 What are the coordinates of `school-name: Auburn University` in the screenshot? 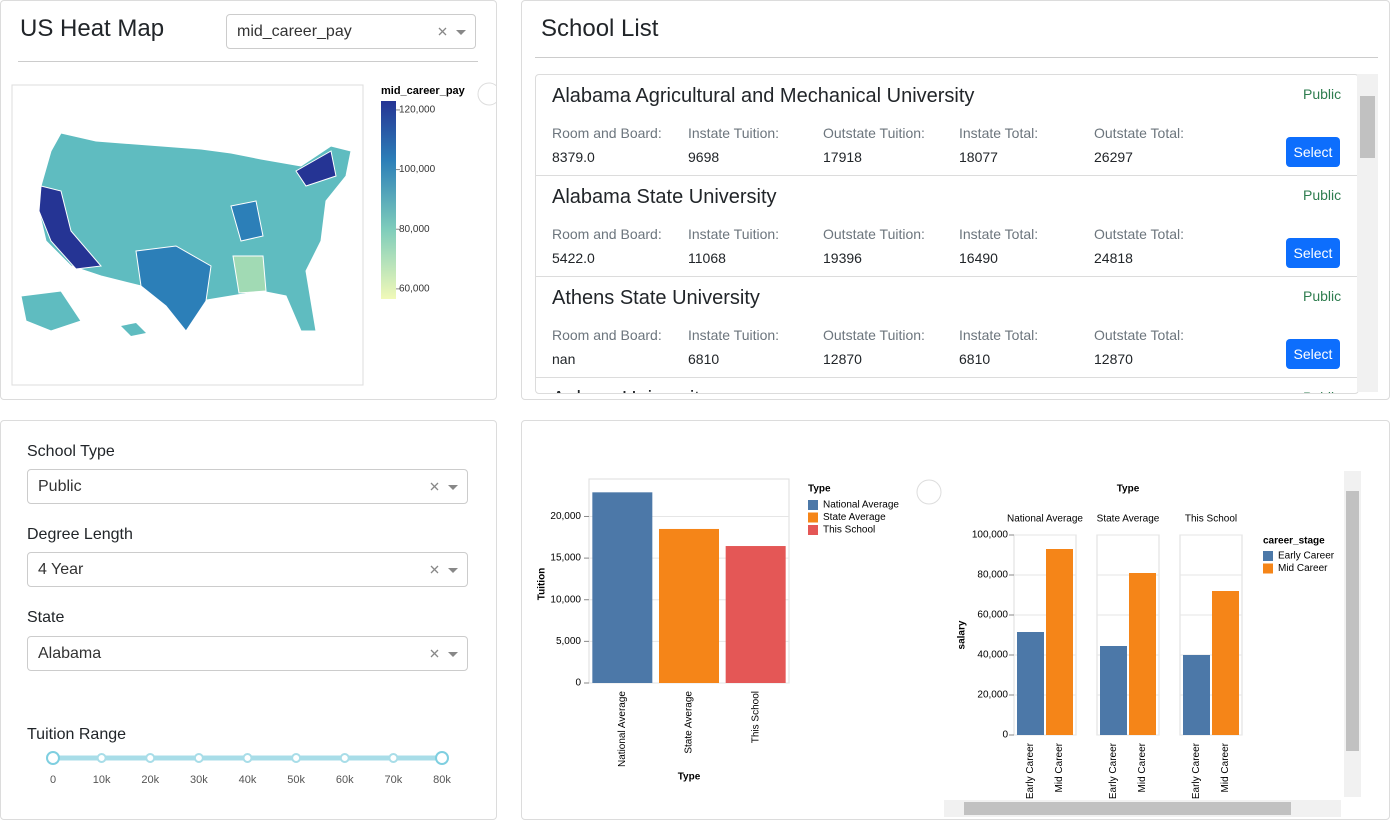 It's located at (631, 390).